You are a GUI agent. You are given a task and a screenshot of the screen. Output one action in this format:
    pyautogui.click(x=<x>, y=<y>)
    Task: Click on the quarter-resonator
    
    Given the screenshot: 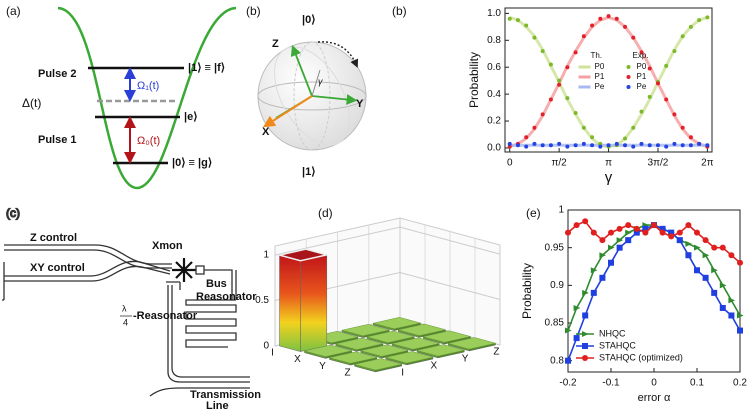 What is the action you would take?
    pyautogui.click(x=208, y=332)
    